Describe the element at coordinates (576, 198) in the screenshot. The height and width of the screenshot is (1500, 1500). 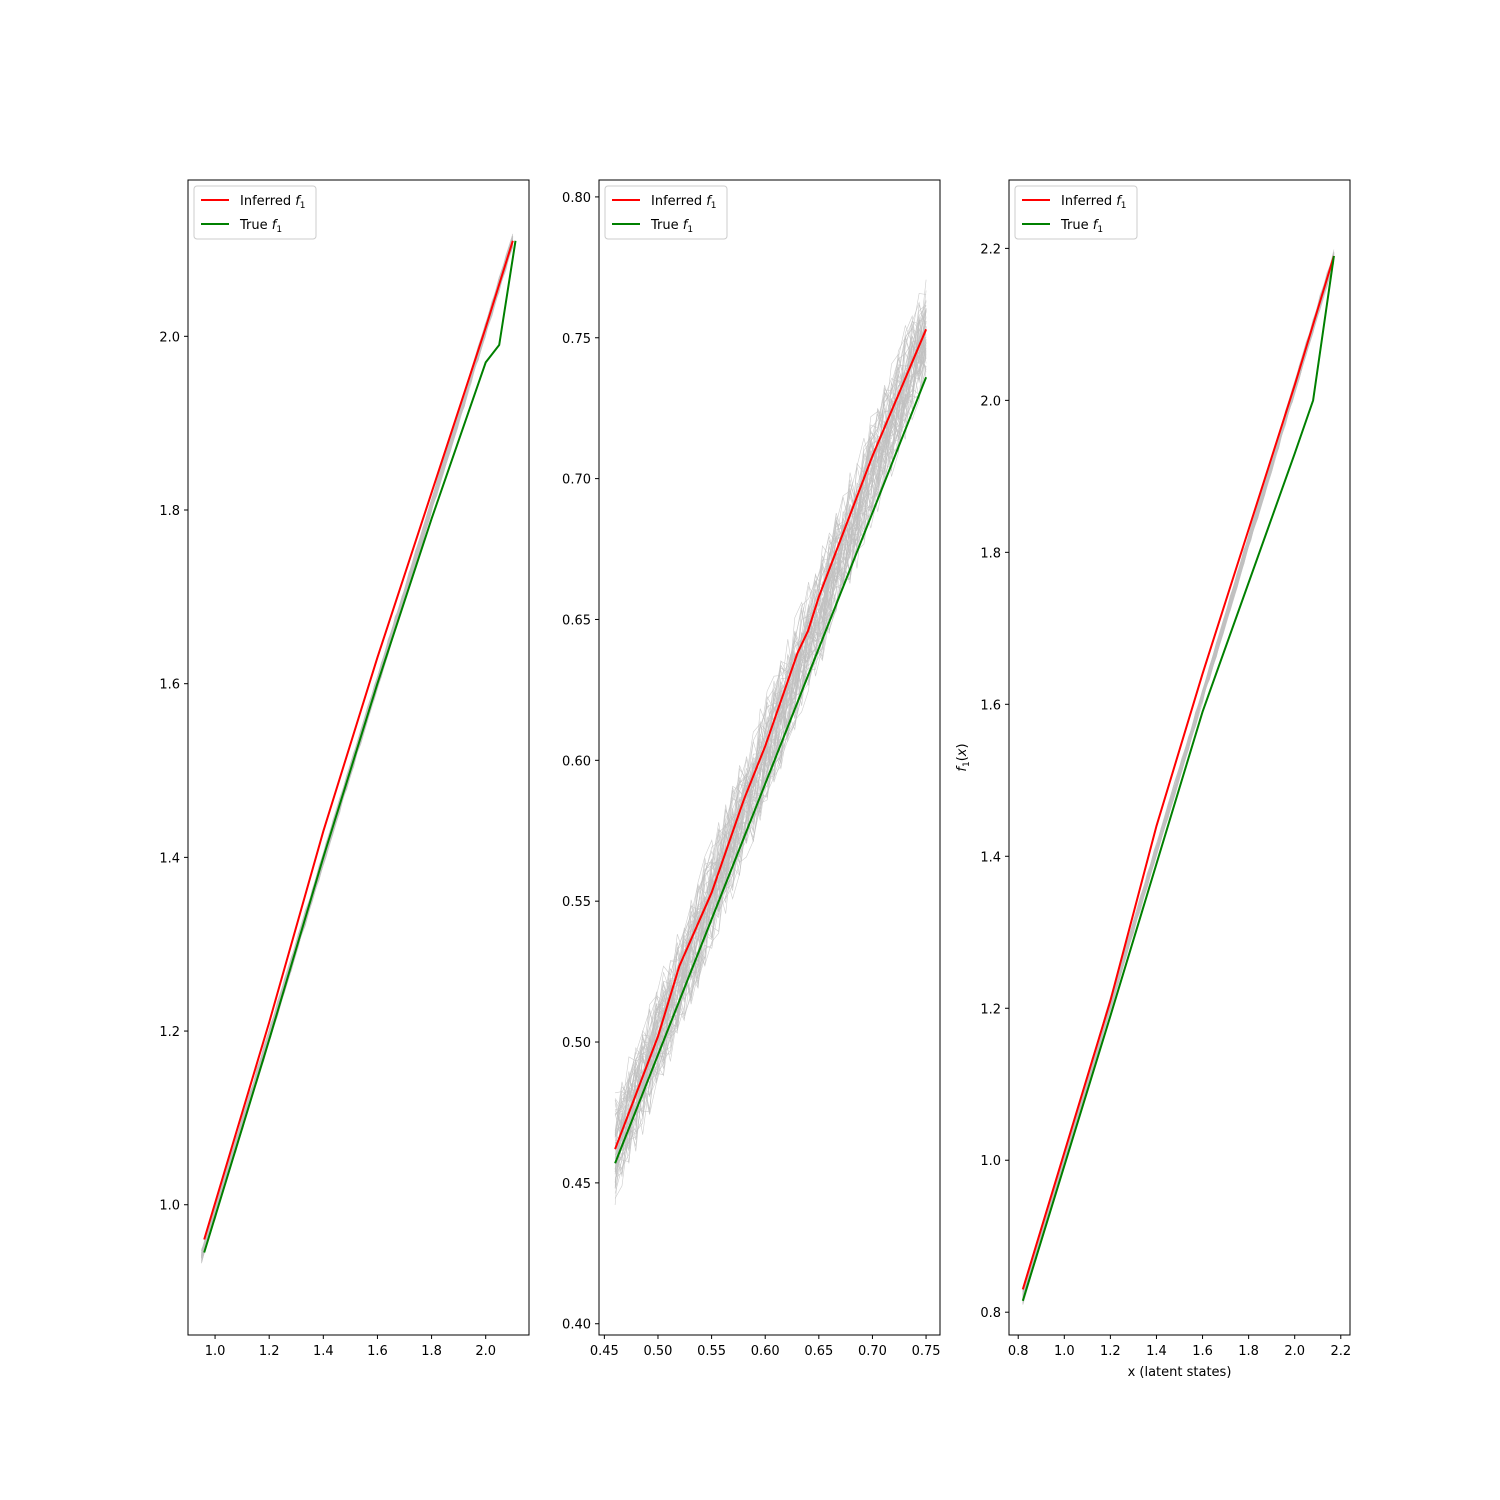
I see `y-tick-label: 0.80` at that location.